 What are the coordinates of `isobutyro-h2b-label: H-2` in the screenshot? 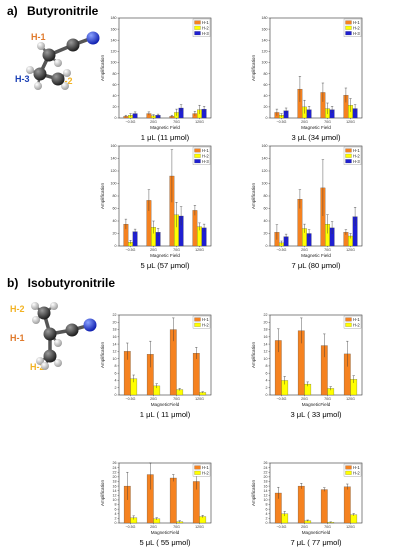 It's located at (37, 367).